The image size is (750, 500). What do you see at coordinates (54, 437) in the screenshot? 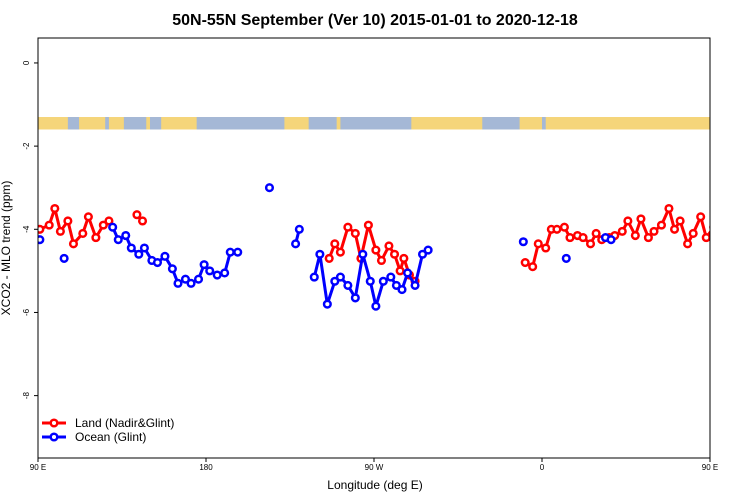
I see `legend-ocean-marker` at bounding box center [54, 437].